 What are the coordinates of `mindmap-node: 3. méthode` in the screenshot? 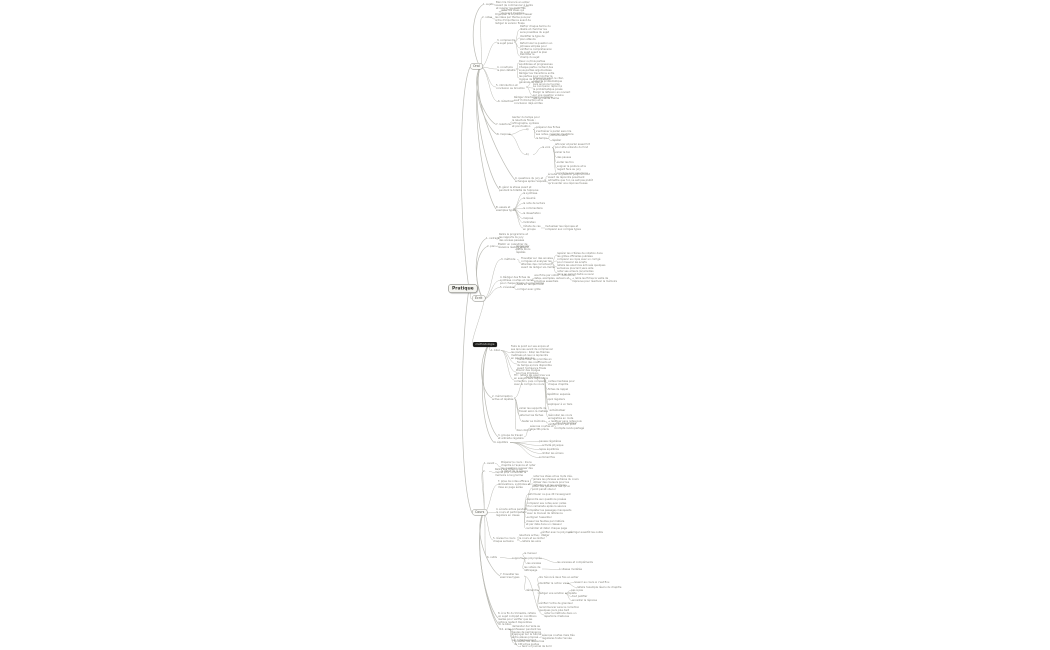 It's located at (508, 259).